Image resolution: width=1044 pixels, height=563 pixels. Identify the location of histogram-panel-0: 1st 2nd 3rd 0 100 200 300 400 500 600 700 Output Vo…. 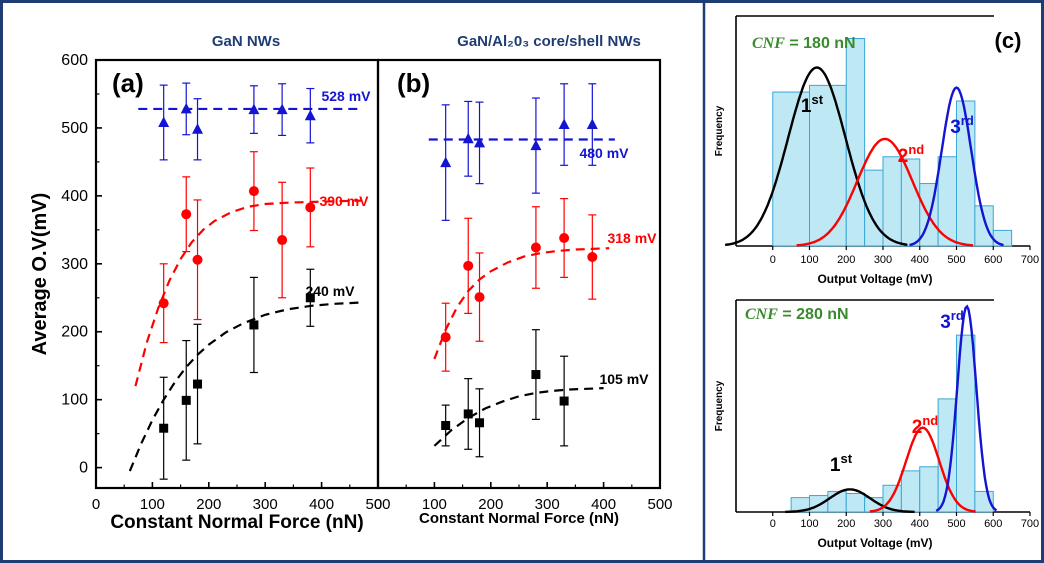
(876, 150).